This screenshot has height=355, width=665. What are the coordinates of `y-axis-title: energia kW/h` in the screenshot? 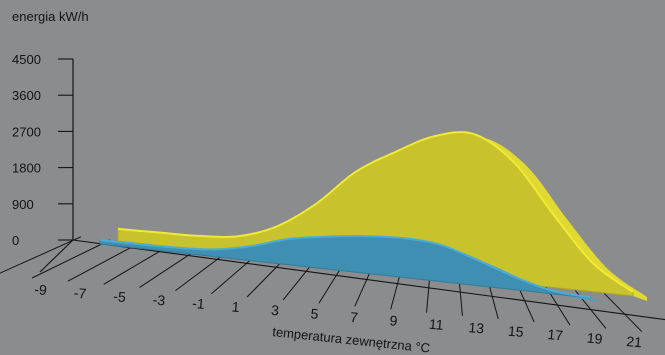 It's located at (50, 16).